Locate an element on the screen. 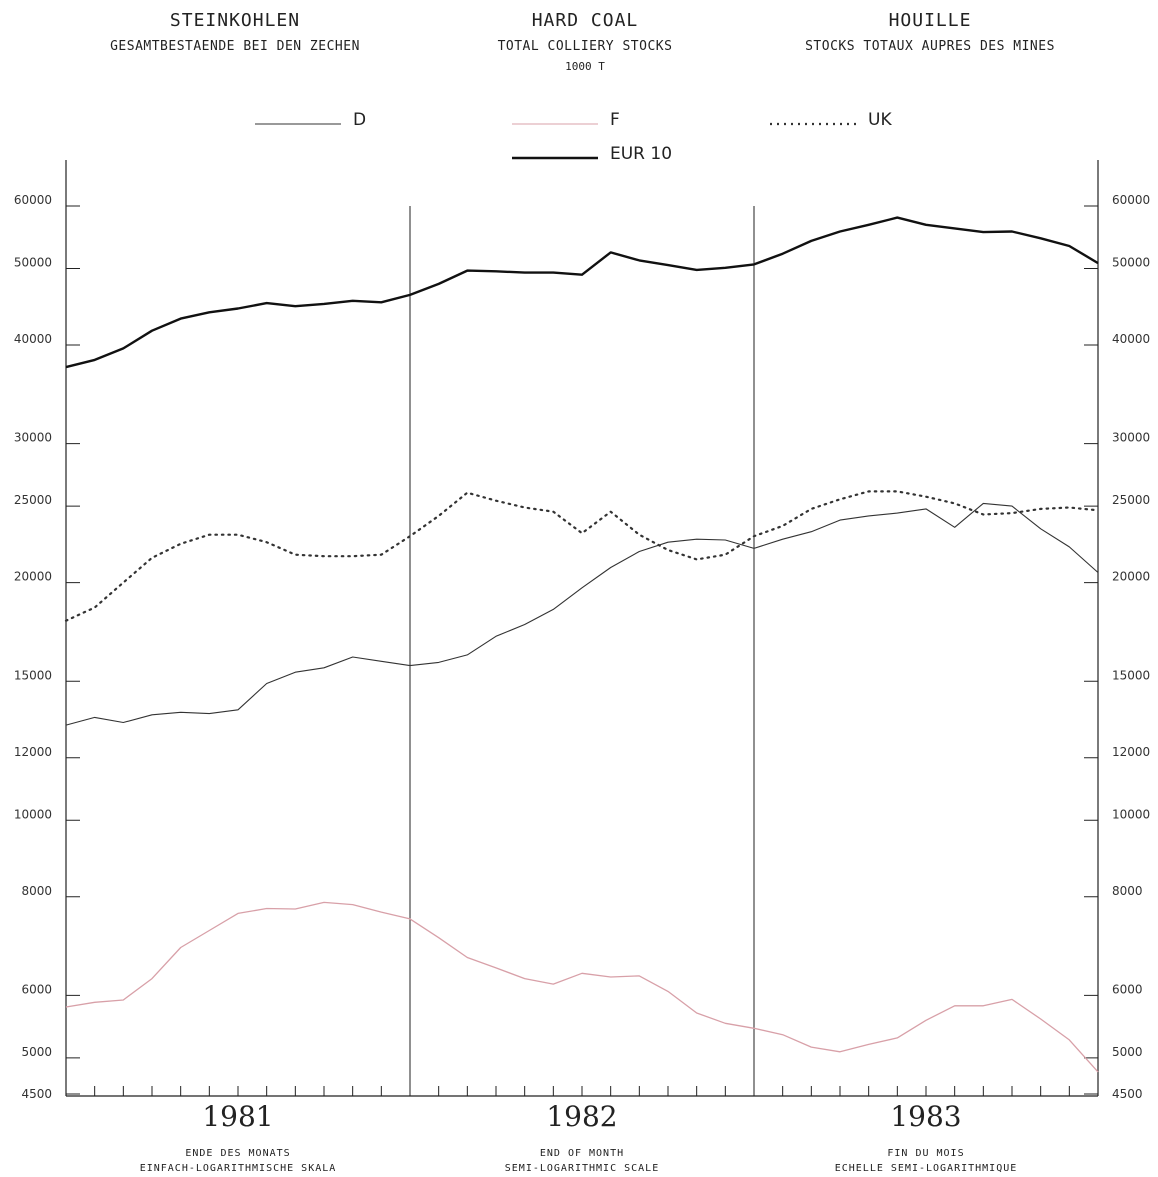  footnote: FIN DU MOIS ECHELLE SEMI-LOGARITHMIQUE is located at coordinates (926, 1161).